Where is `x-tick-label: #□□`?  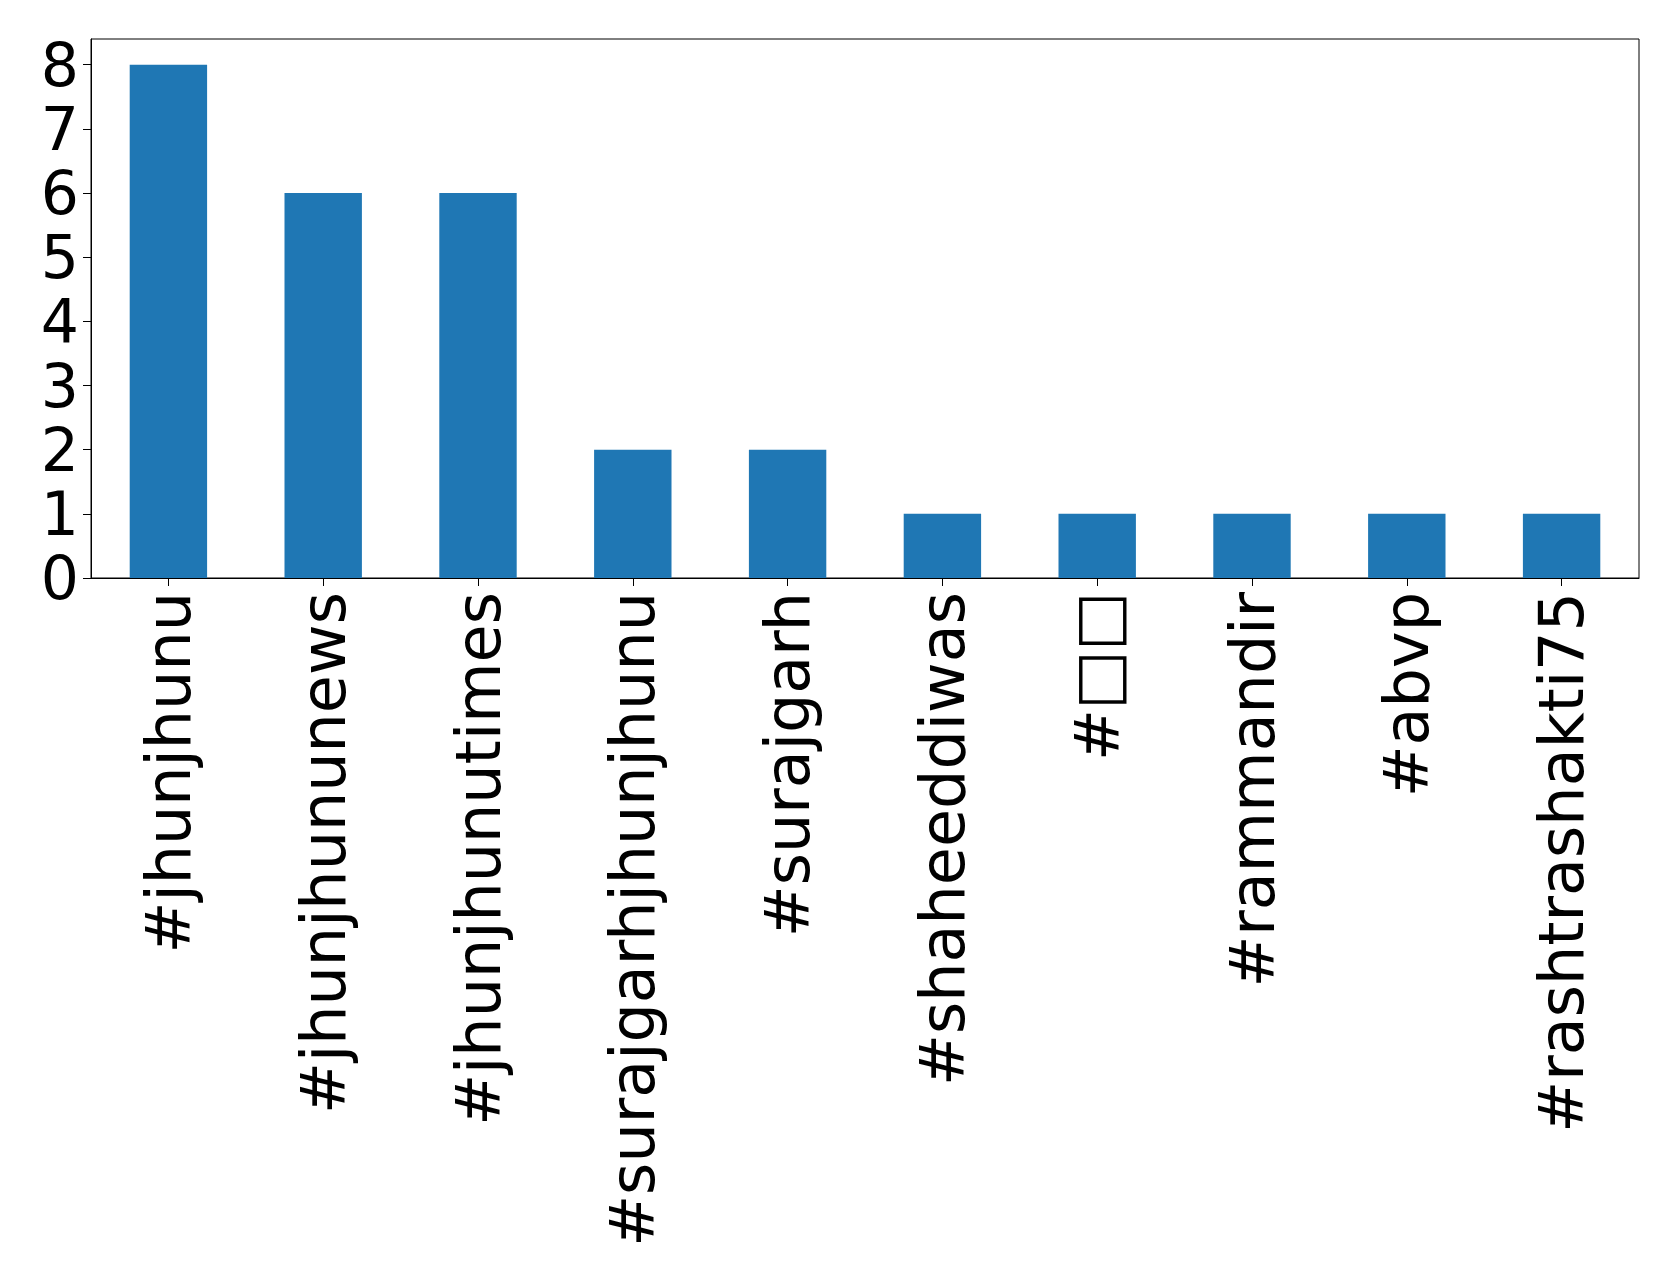
x-tick-label: #□□ is located at coordinates (1097, 677).